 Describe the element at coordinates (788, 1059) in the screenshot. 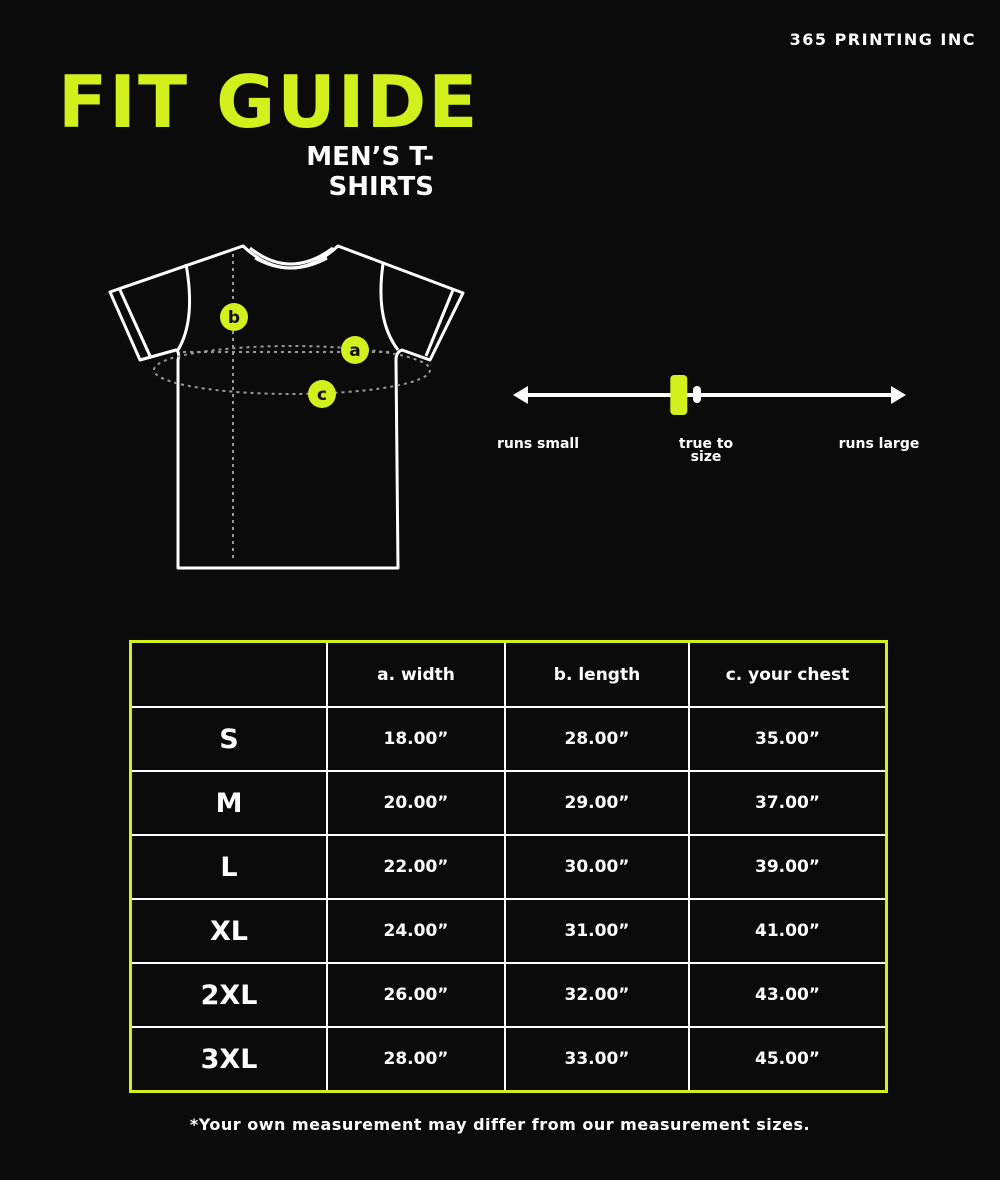

I see `chest-cell: 45.00”` at that location.